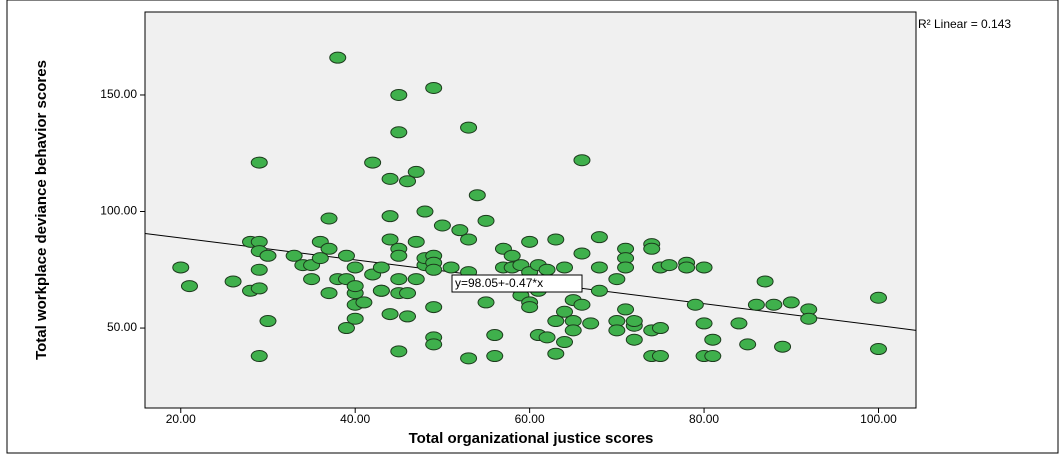 This screenshot has height=459, width=1059. What do you see at coordinates (118, 211) in the screenshot?
I see `y-tick-label: 100.00` at bounding box center [118, 211].